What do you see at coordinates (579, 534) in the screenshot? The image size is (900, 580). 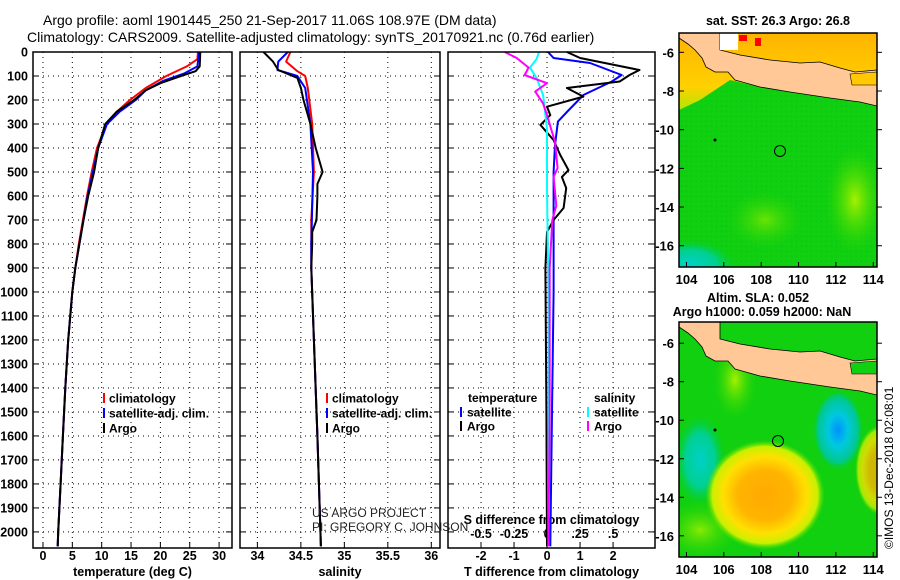 I see `s-diff-tick-label: .25` at bounding box center [579, 534].